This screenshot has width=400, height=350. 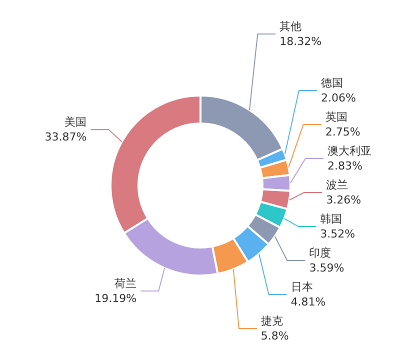 I want to click on data-label: 2.75%, so click(x=342, y=132).